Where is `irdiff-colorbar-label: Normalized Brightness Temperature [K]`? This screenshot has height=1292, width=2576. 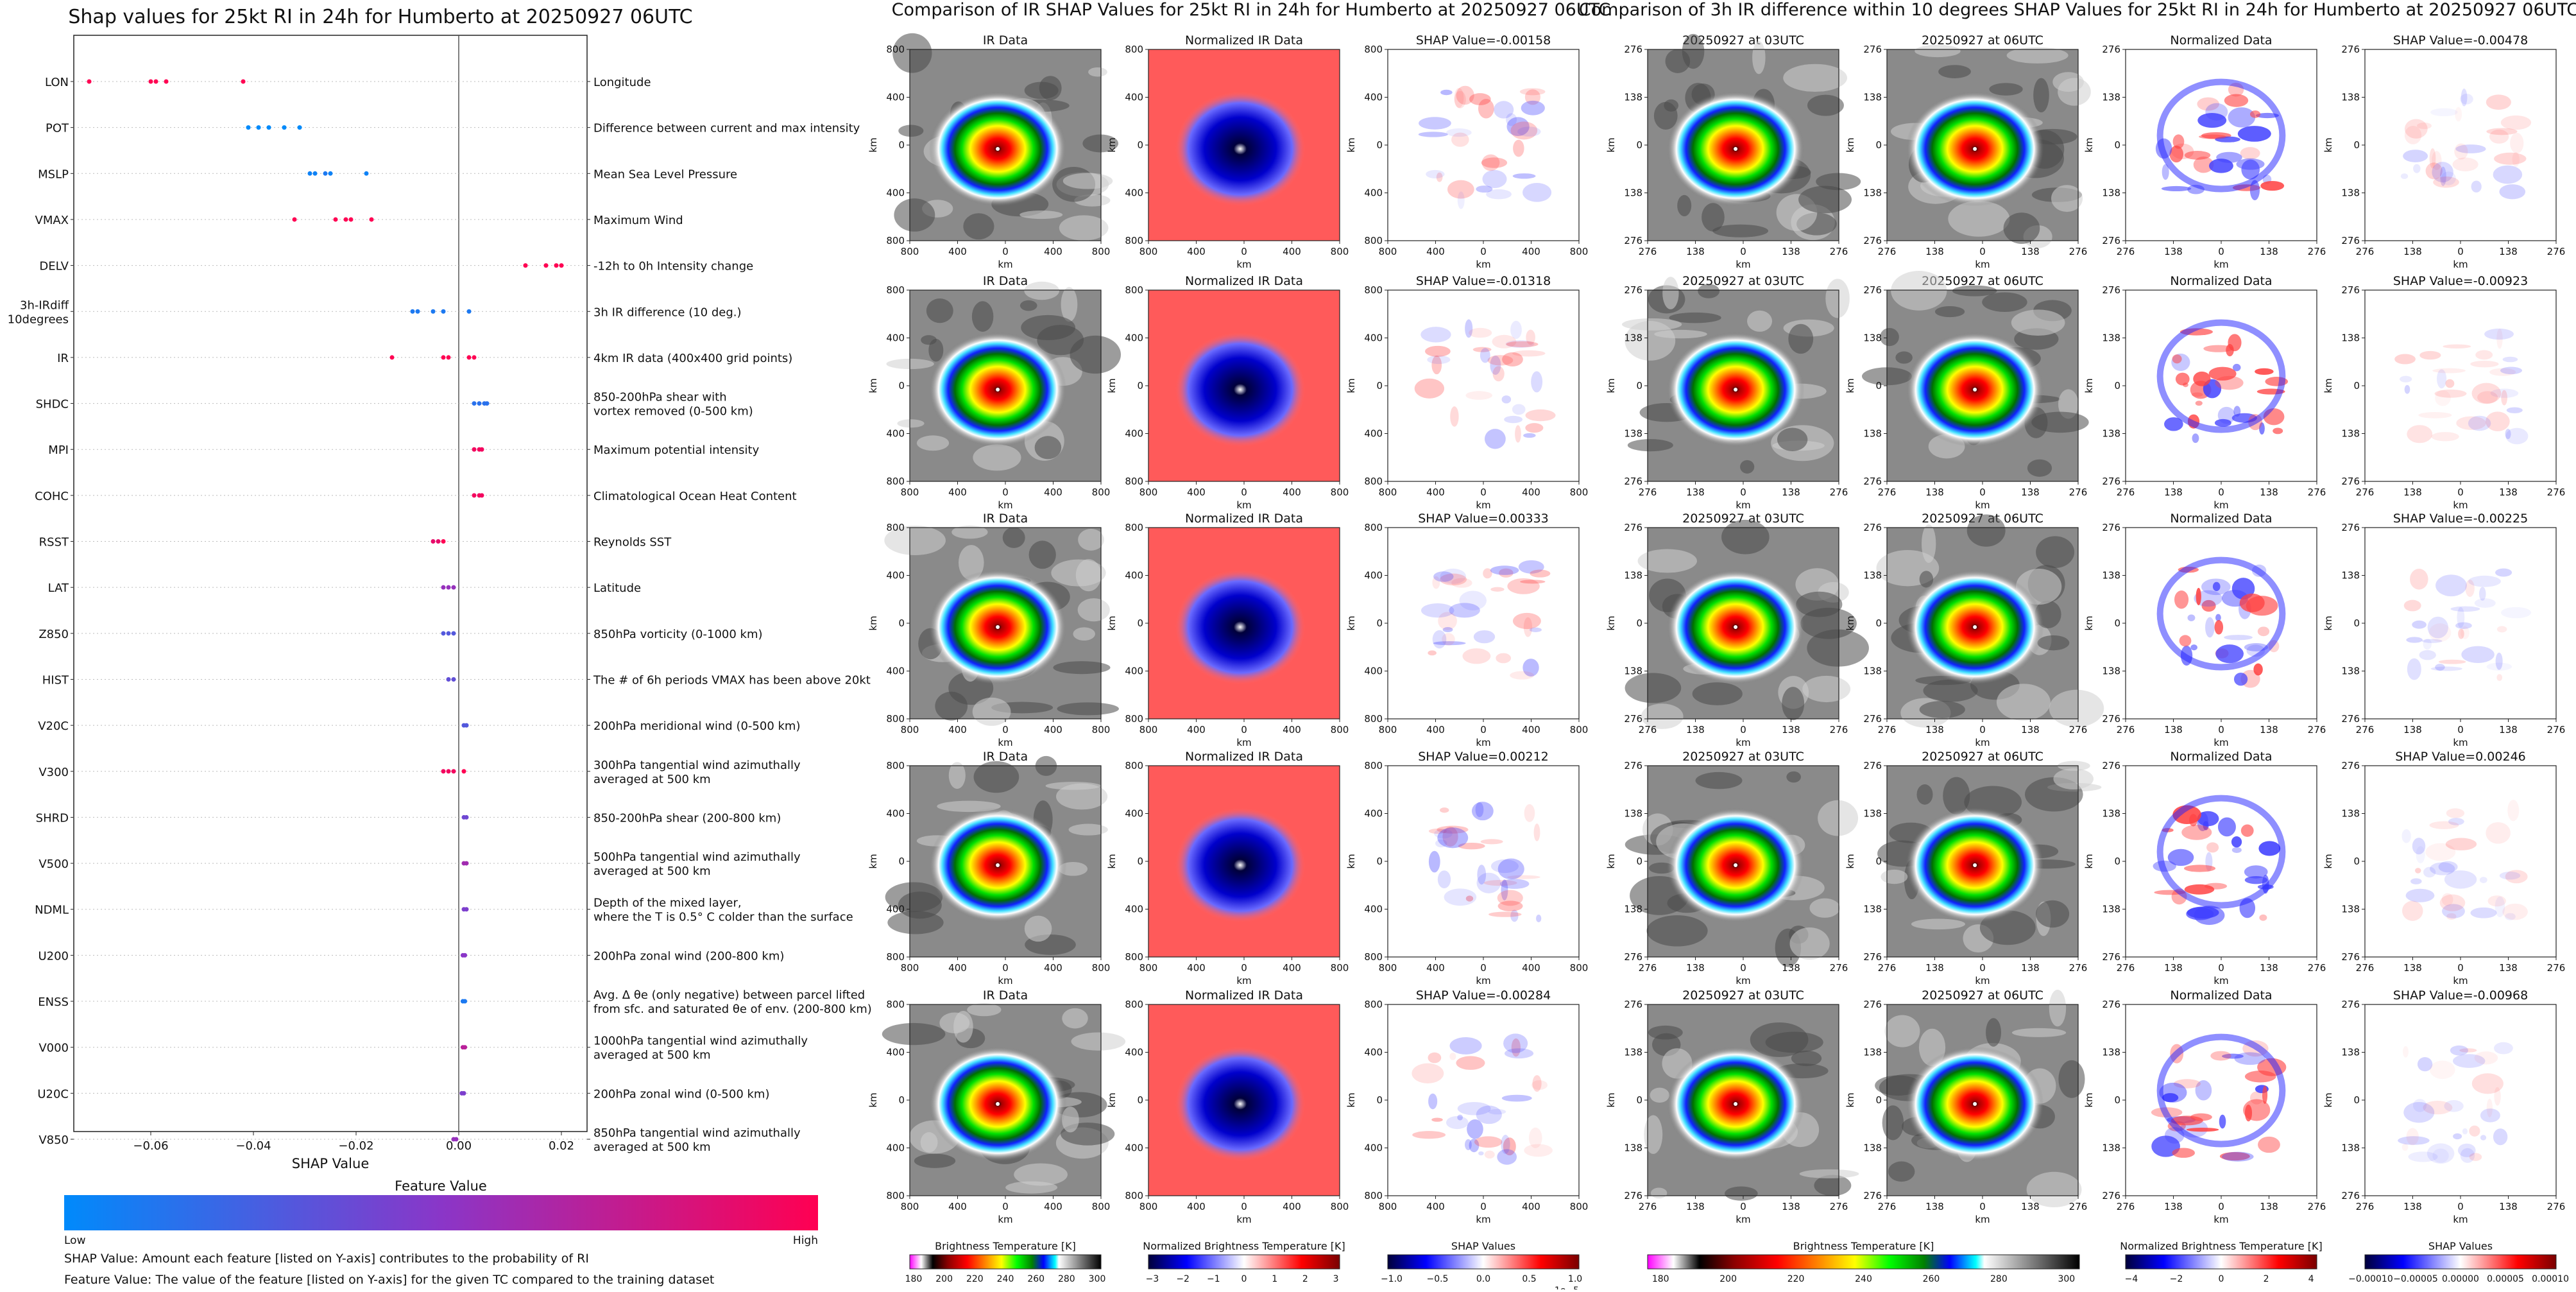 irdiff-colorbar-label: Normalized Brightness Temperature [K] is located at coordinates (2221, 1246).